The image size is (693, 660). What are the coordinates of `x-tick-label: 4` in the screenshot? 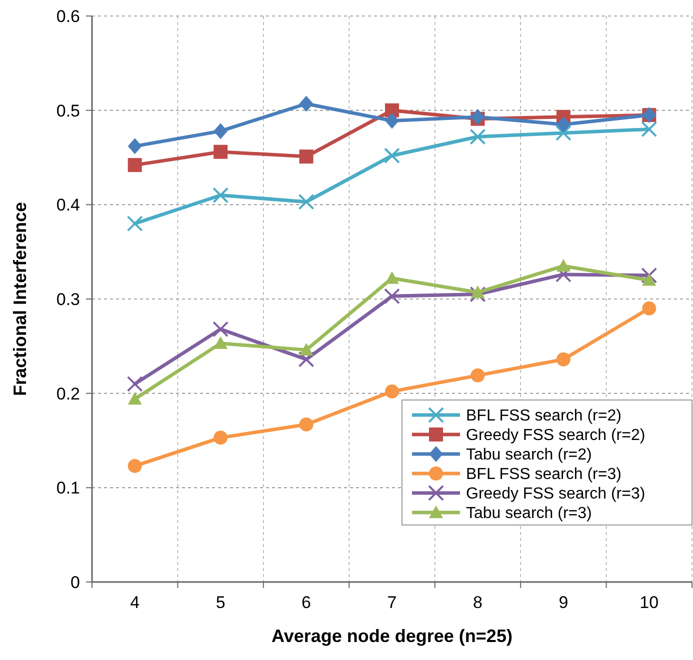 It's located at (135, 602).